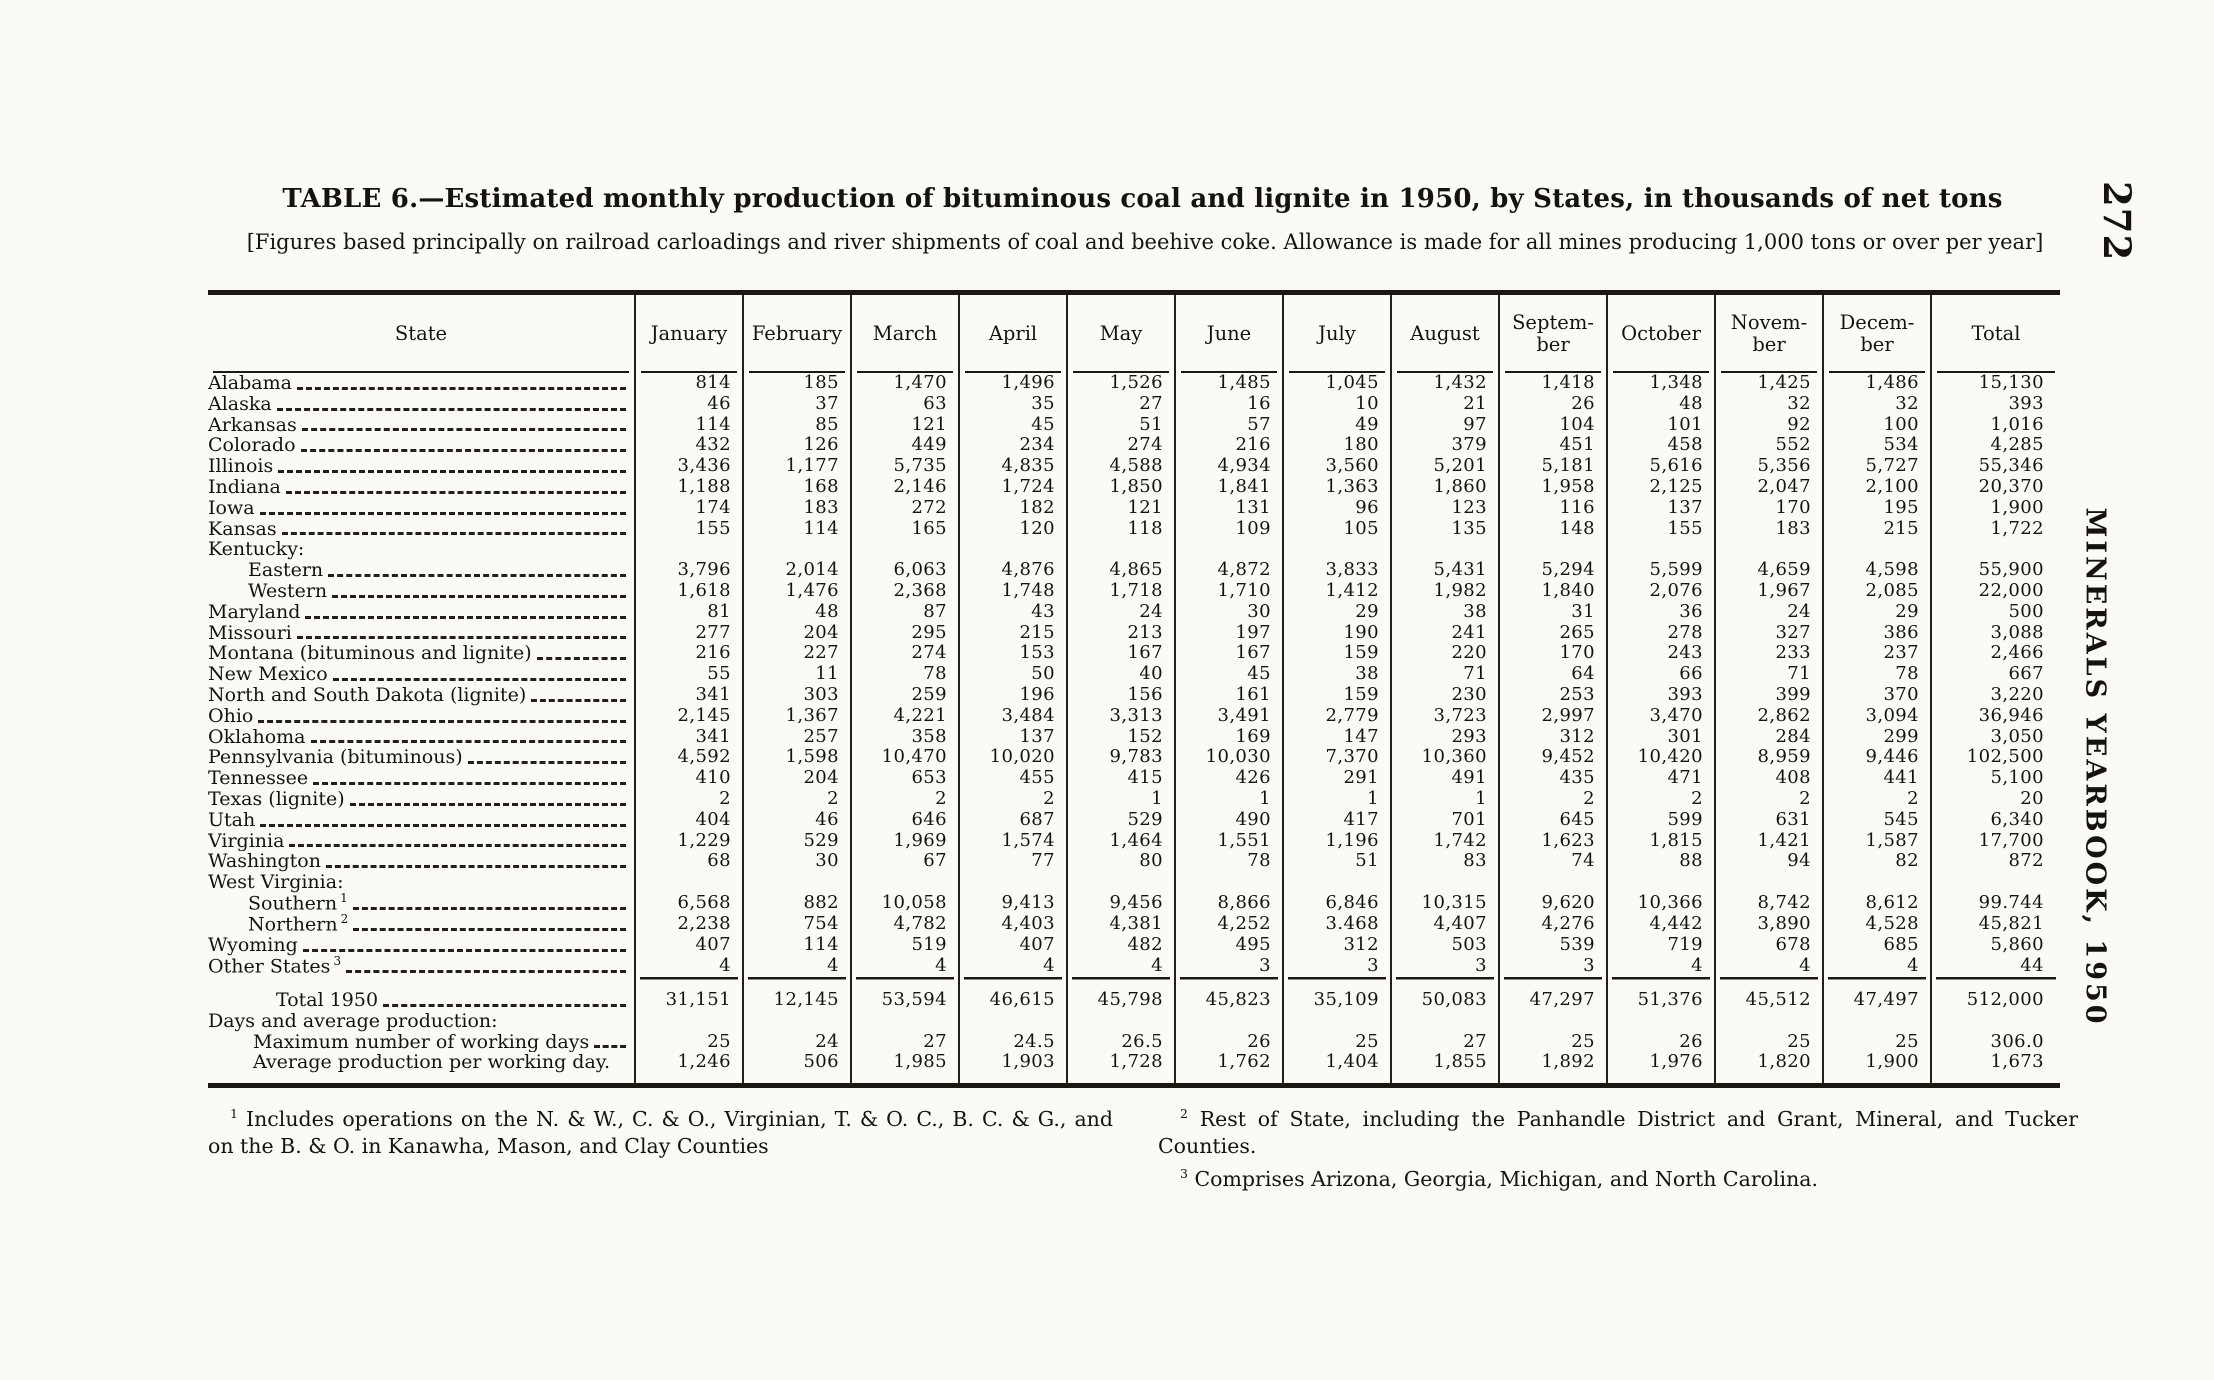 Image resolution: width=2214 pixels, height=1380 pixels. What do you see at coordinates (1660, 487) in the screenshot?
I see `table-cell: 2,125` at bounding box center [1660, 487].